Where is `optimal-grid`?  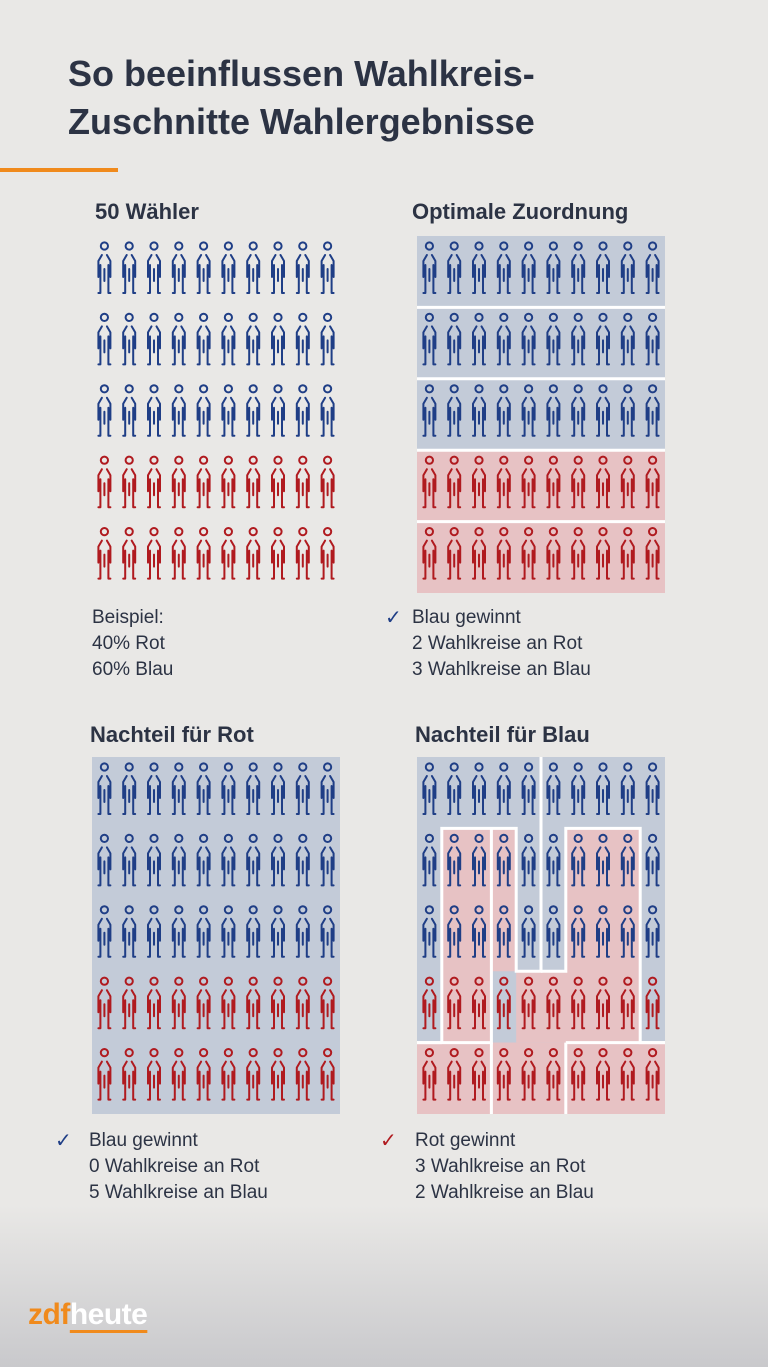 optimal-grid is located at coordinates (541, 414).